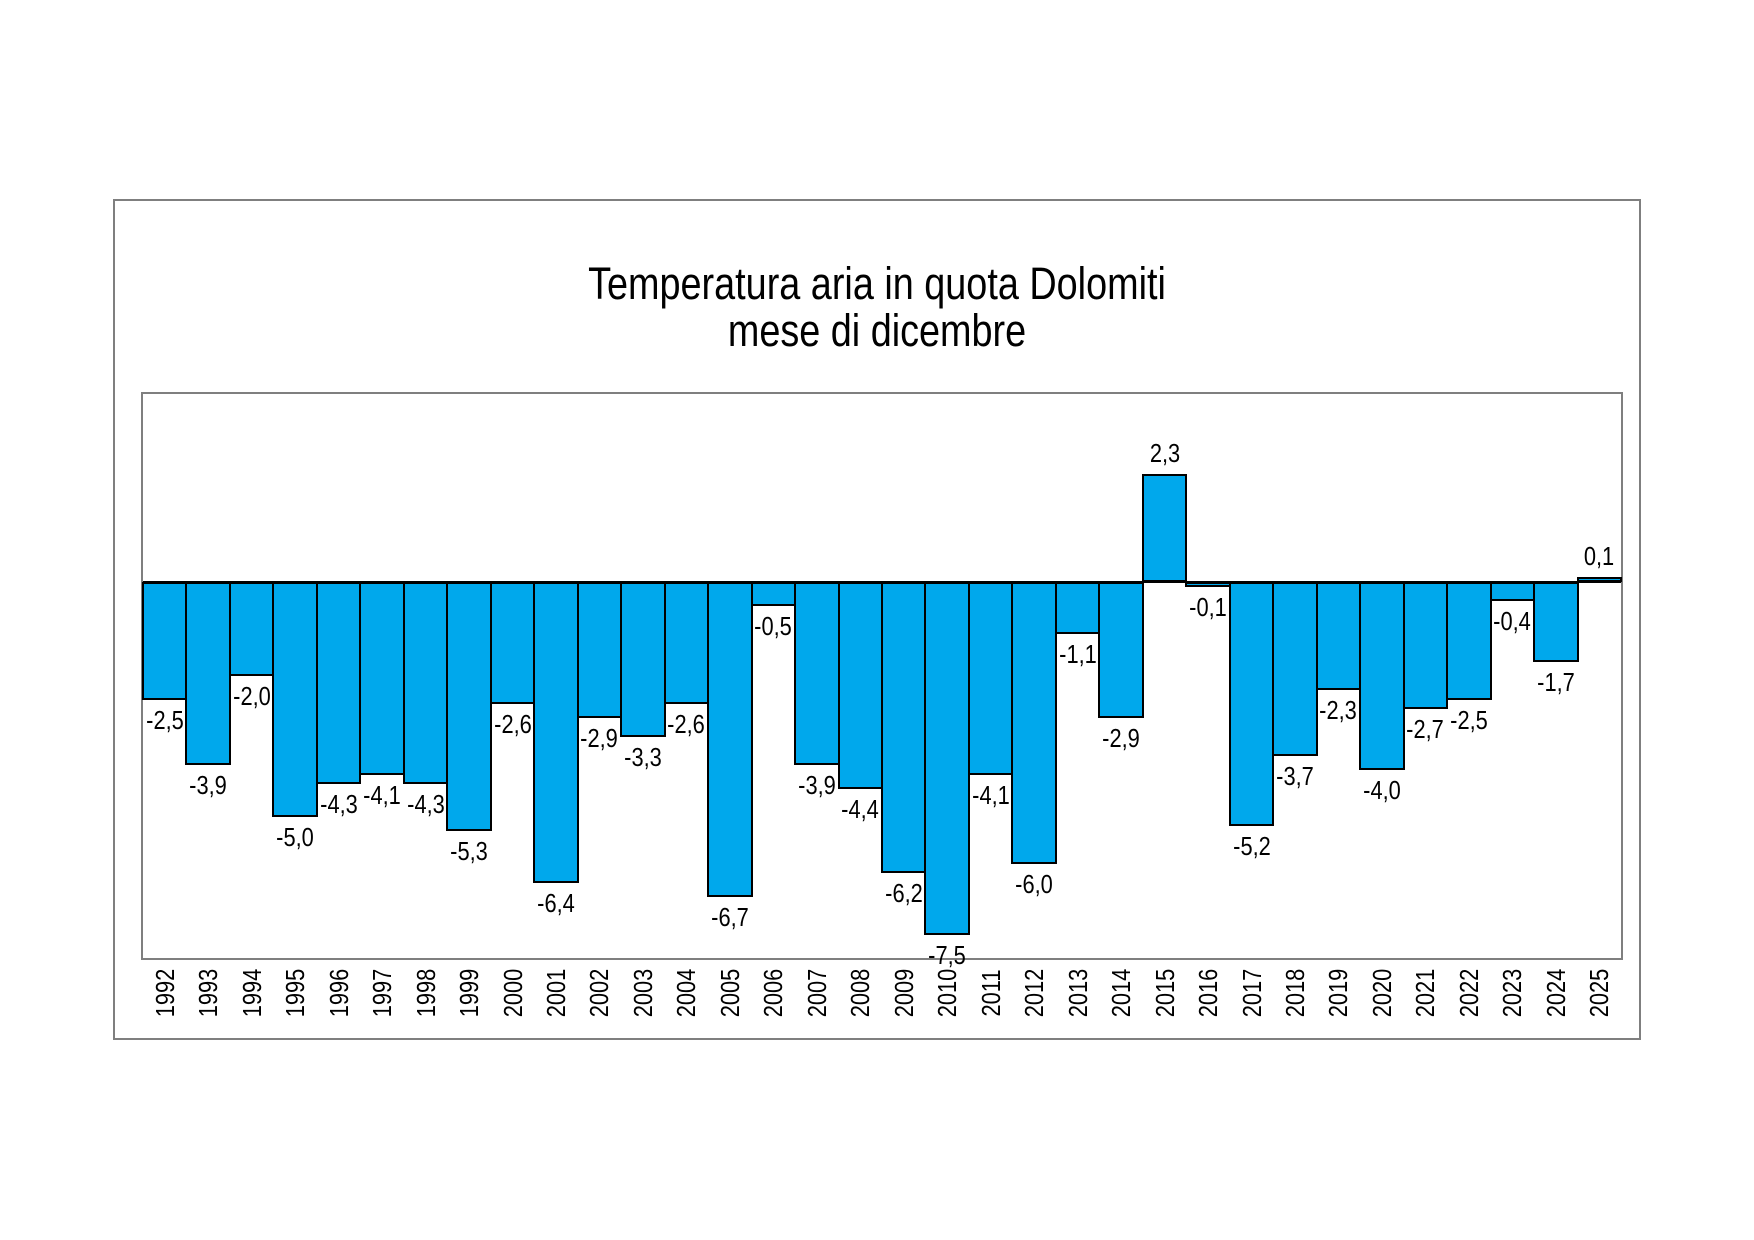  Describe the element at coordinates (1251, 704) in the screenshot. I see `bar-2017` at that location.